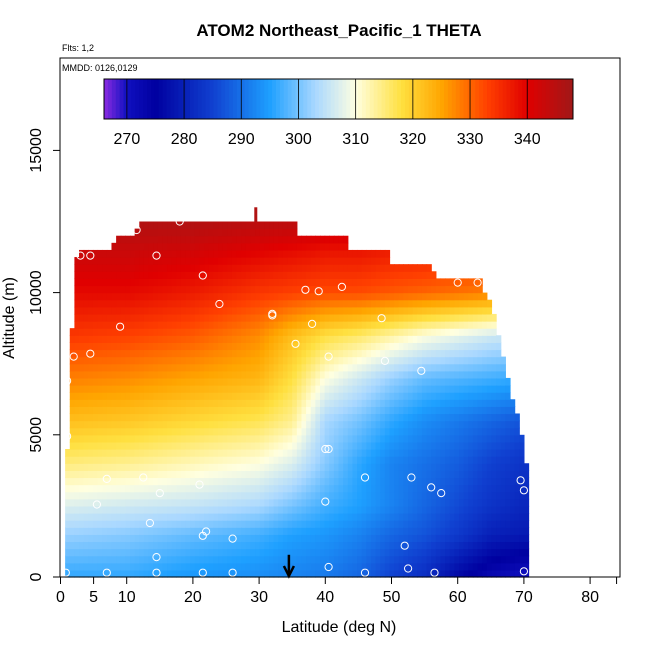 The height and width of the screenshot is (650, 650). What do you see at coordinates (176, 99) in the screenshot?
I see `colorbar-segment` at bounding box center [176, 99].